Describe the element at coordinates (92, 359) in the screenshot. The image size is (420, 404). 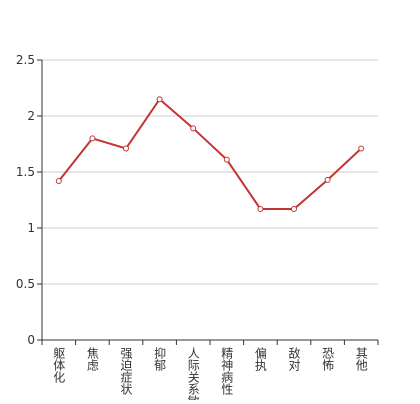
I see `x-tick-label: 焦虑` at that location.